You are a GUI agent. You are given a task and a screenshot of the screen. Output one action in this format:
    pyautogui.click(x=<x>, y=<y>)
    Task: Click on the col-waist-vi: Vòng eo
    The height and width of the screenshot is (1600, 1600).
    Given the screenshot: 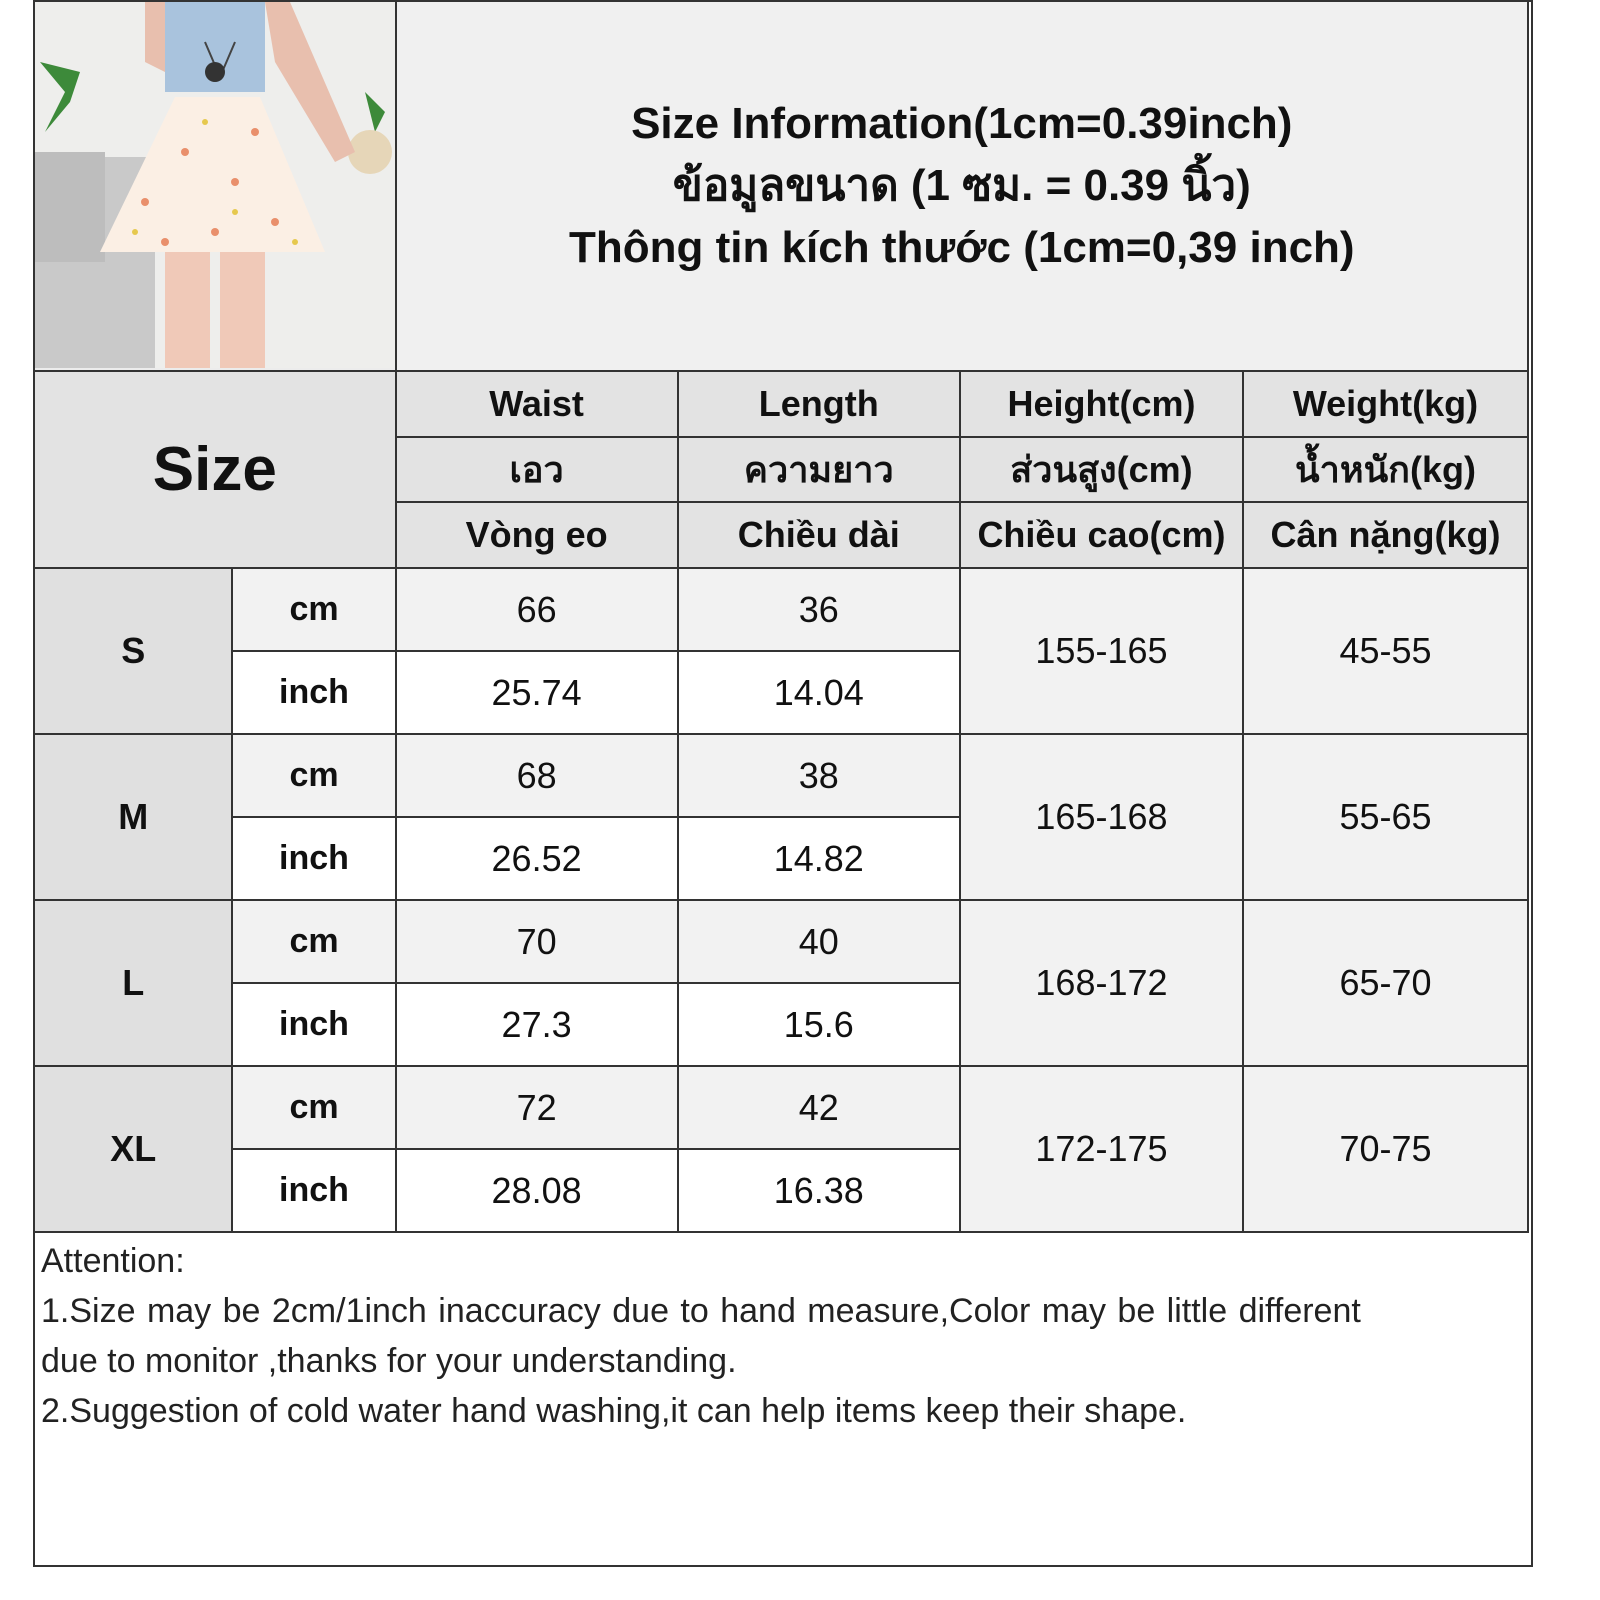 What is the action you would take?
    pyautogui.click(x=536, y=535)
    